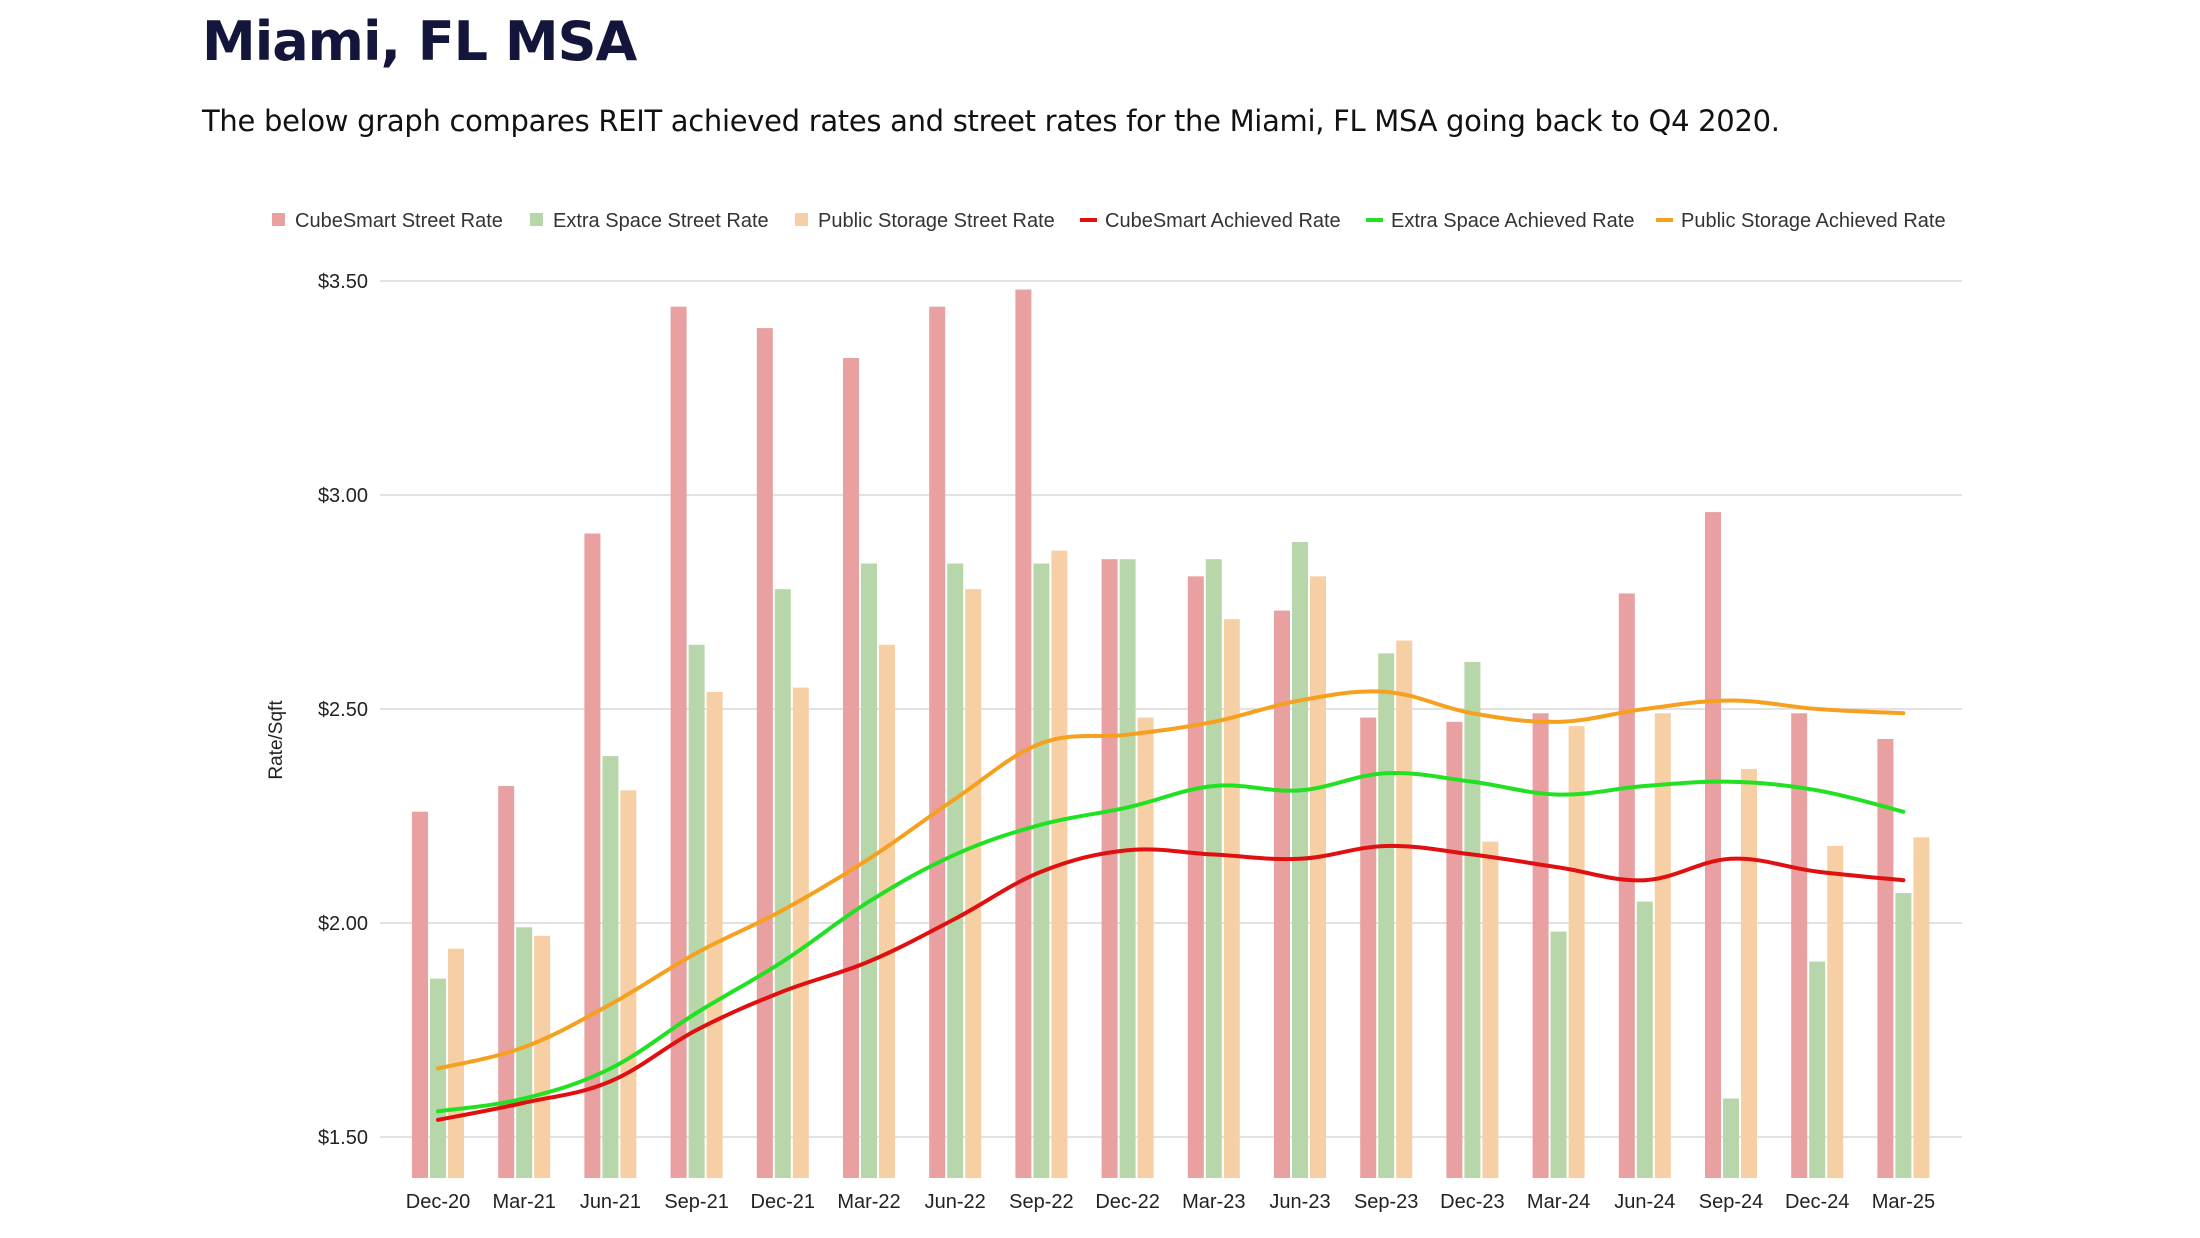 This screenshot has width=2200, height=1238. I want to click on y-axis-title: Rate/Sqft, so click(276, 740).